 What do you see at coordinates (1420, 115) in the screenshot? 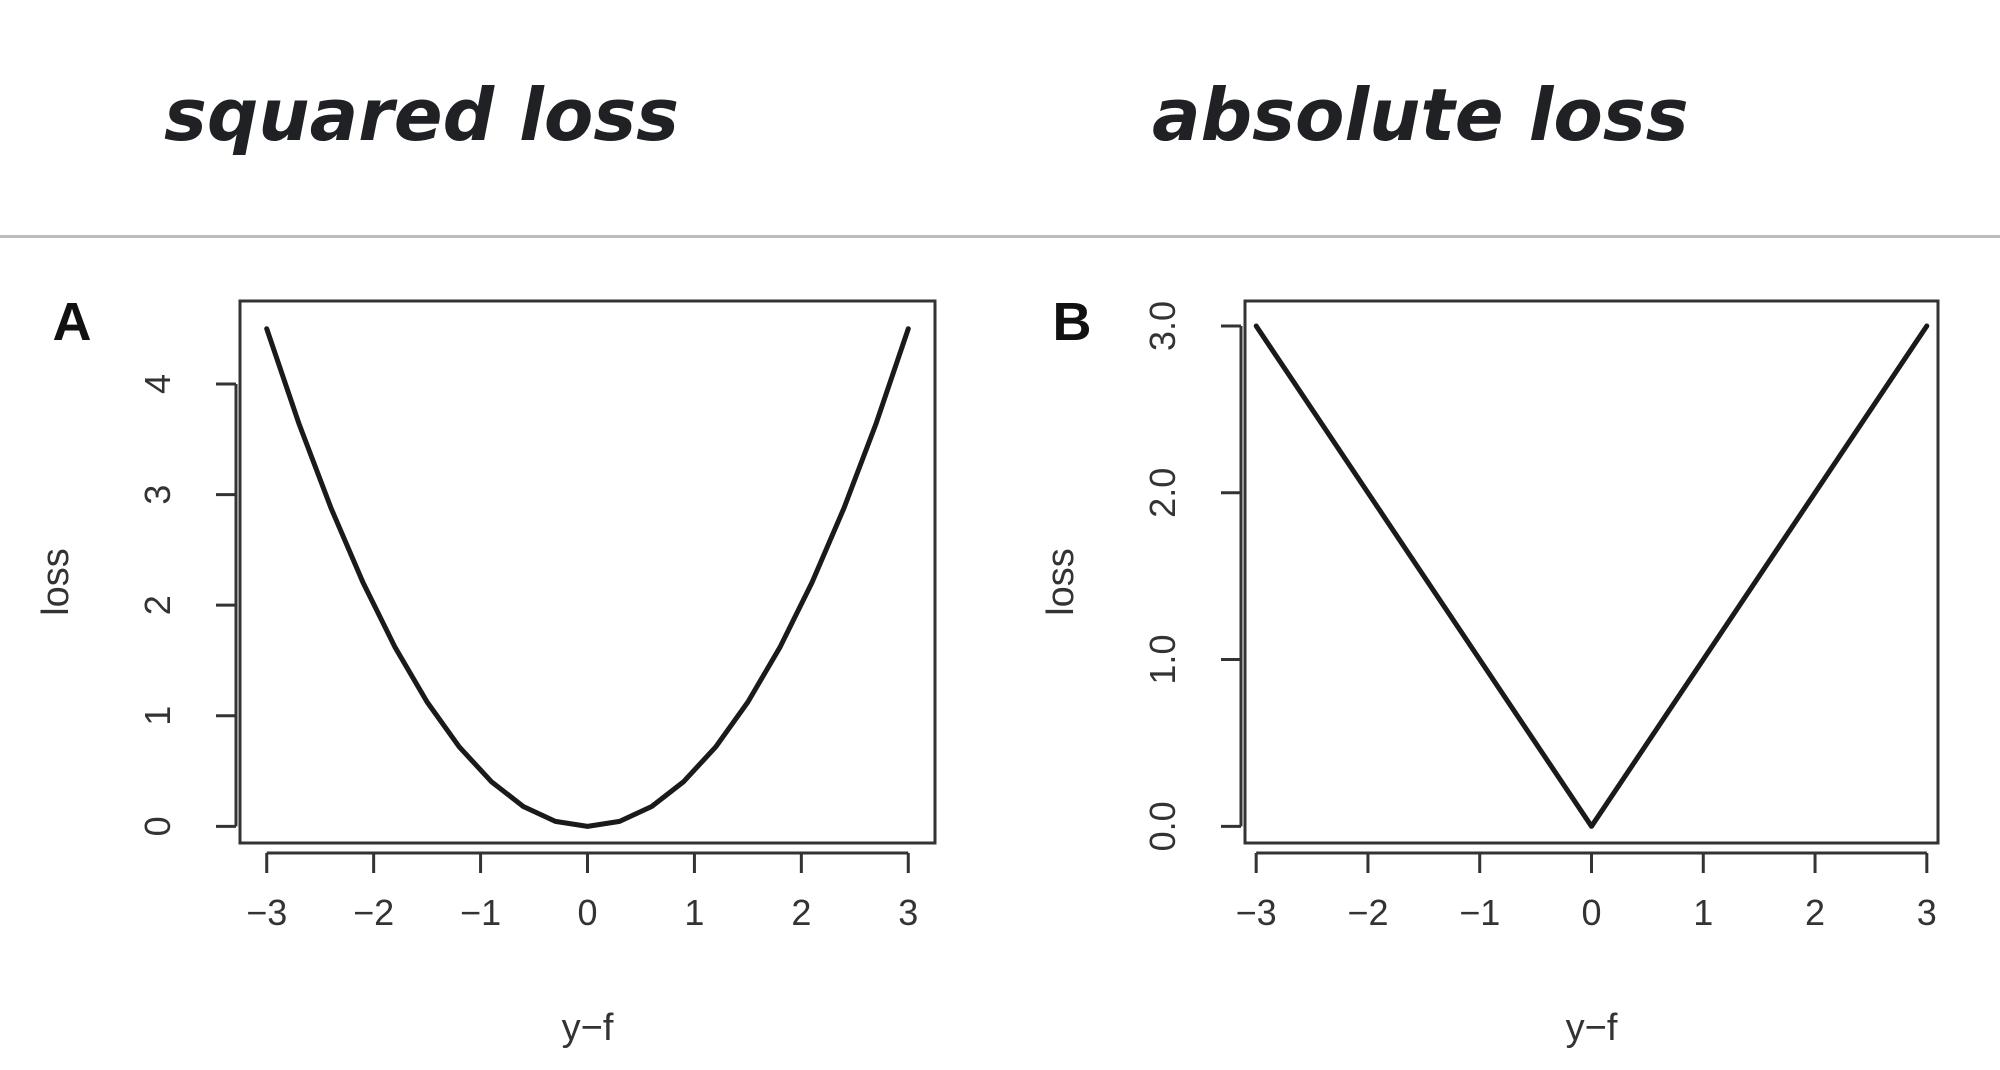
I see `absolute-loss-heading: absolute loss` at bounding box center [1420, 115].